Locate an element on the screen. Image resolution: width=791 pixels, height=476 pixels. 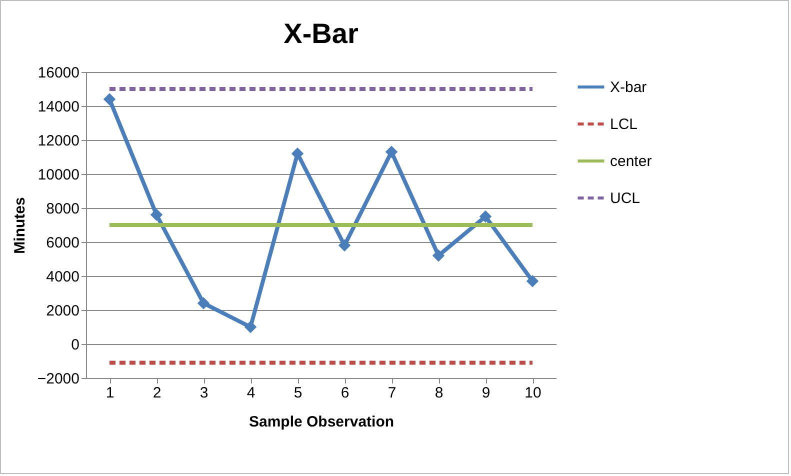
legend-label: center is located at coordinates (631, 161).